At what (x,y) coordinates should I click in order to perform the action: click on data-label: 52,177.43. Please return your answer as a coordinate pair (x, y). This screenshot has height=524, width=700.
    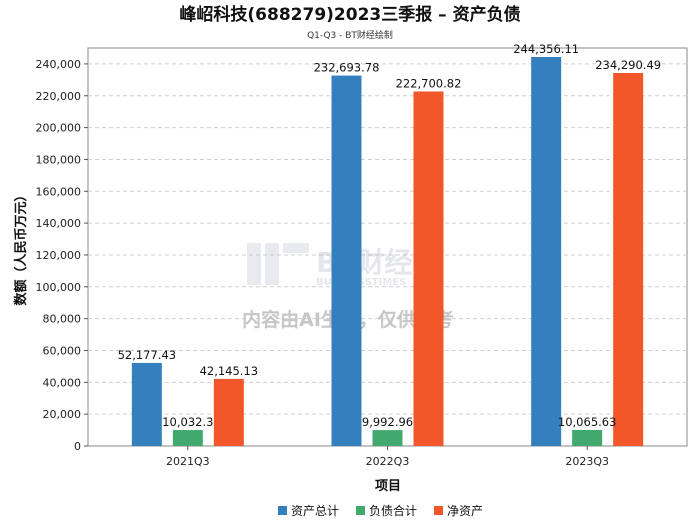
    Looking at the image, I should click on (147, 355).